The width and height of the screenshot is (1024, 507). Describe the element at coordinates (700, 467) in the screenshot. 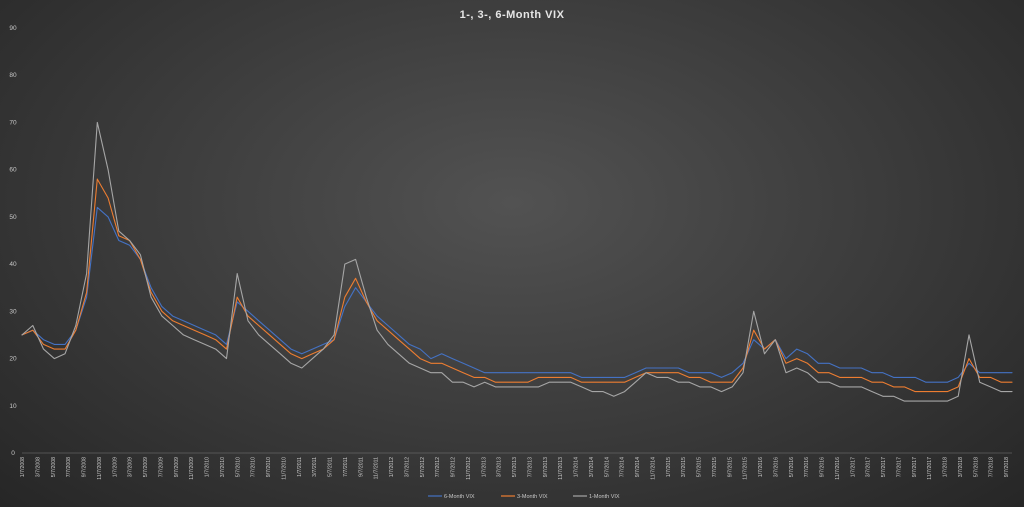

I see `x-tick-label: 5/7/2015` at that location.